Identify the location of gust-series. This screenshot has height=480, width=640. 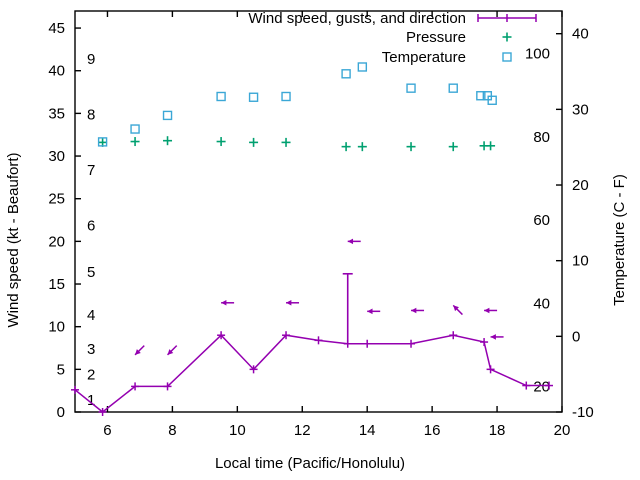
(347, 308).